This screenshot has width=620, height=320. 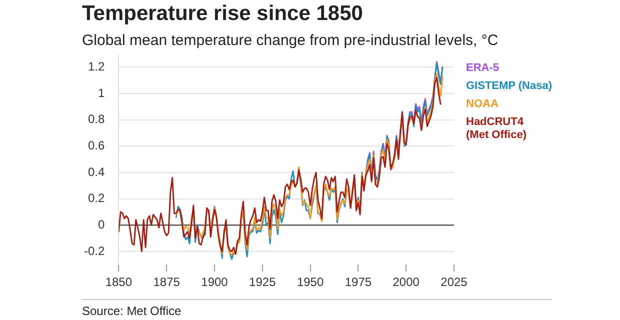 I want to click on y-tick-label: 1.2, so click(x=96, y=66).